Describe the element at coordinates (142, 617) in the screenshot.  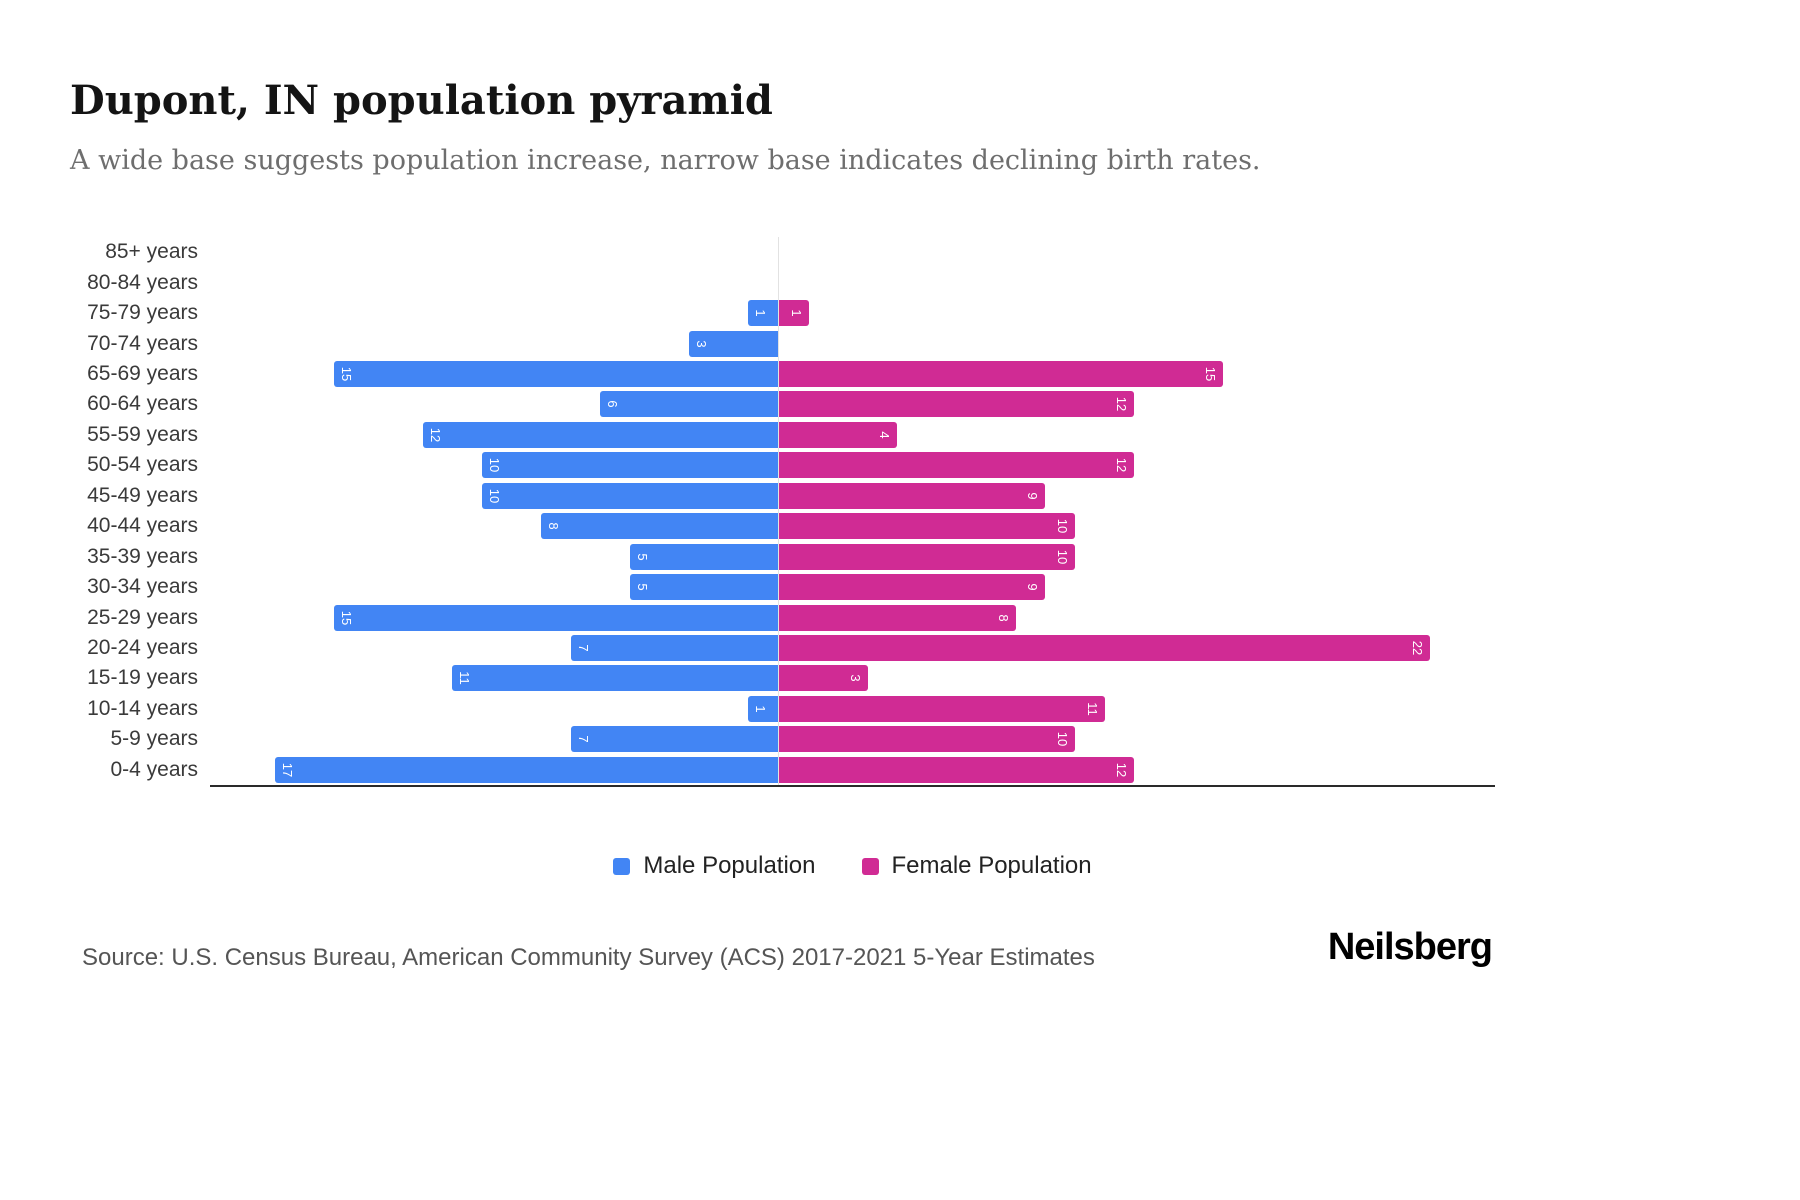
I see `y-axis-label: 25-29 years` at that location.